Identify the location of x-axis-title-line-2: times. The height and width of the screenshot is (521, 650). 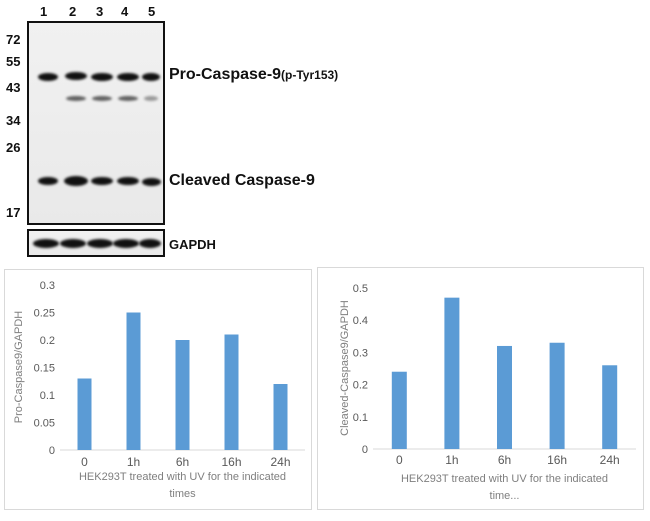
(182, 494).